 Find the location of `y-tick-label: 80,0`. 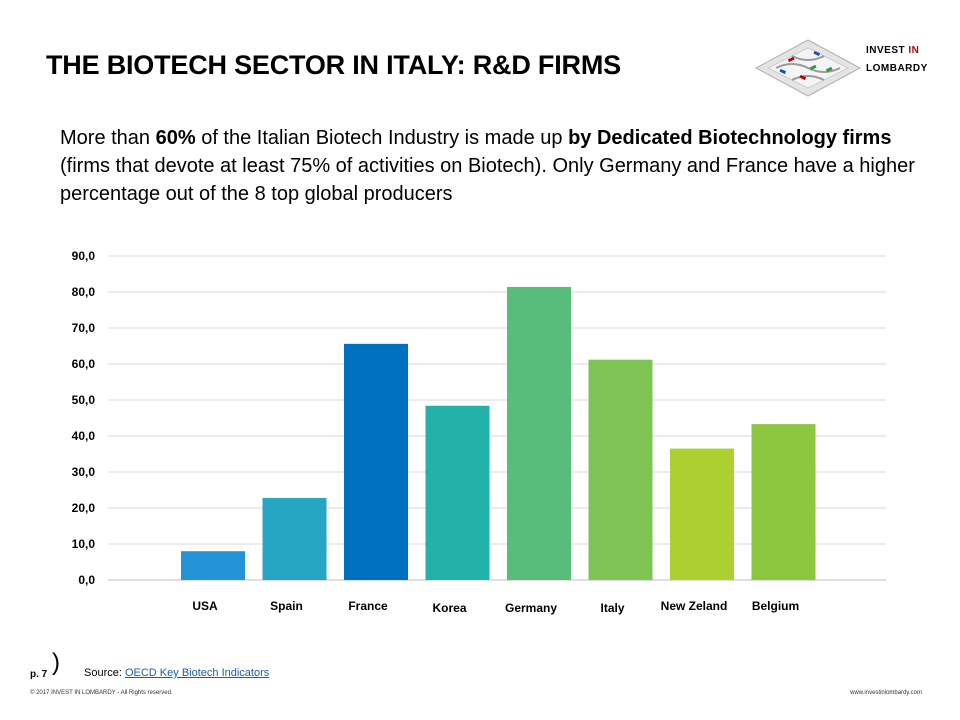

y-tick-label: 80,0 is located at coordinates (84, 292).